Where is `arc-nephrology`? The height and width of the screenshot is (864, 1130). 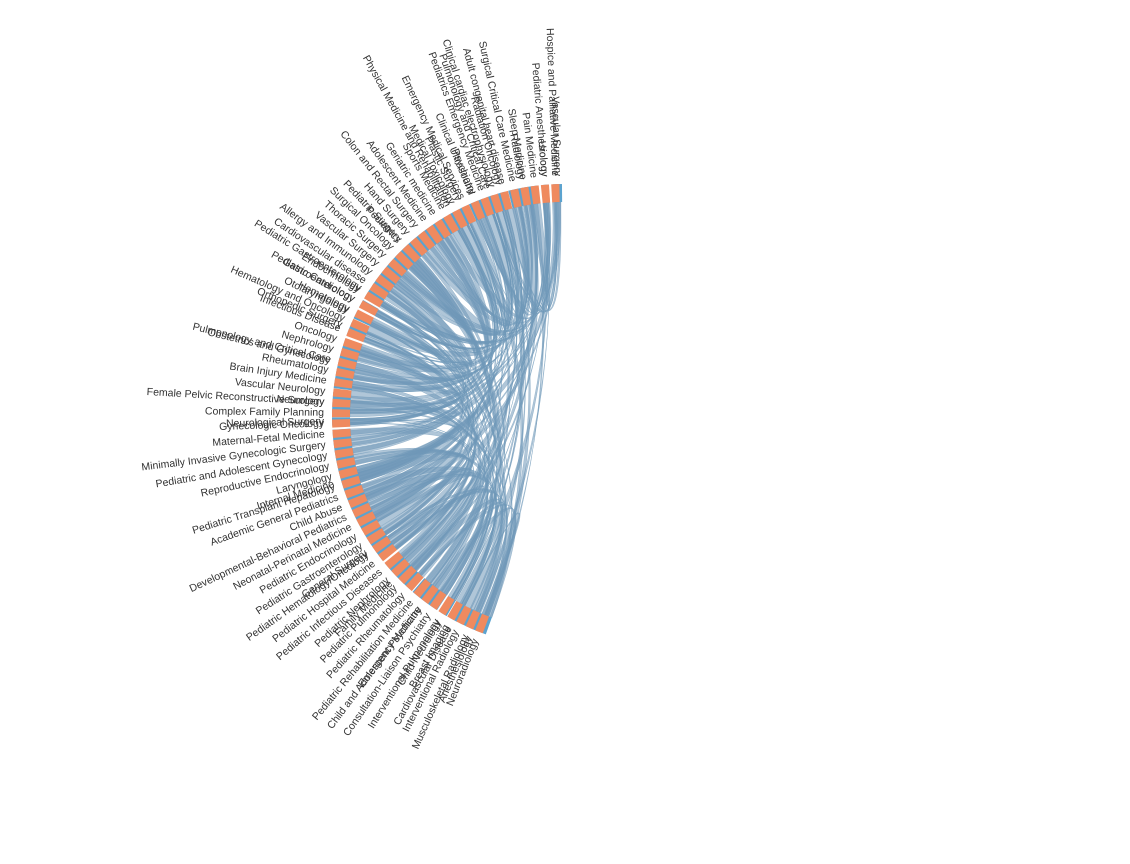 arc-nephrology is located at coordinates (349, 354).